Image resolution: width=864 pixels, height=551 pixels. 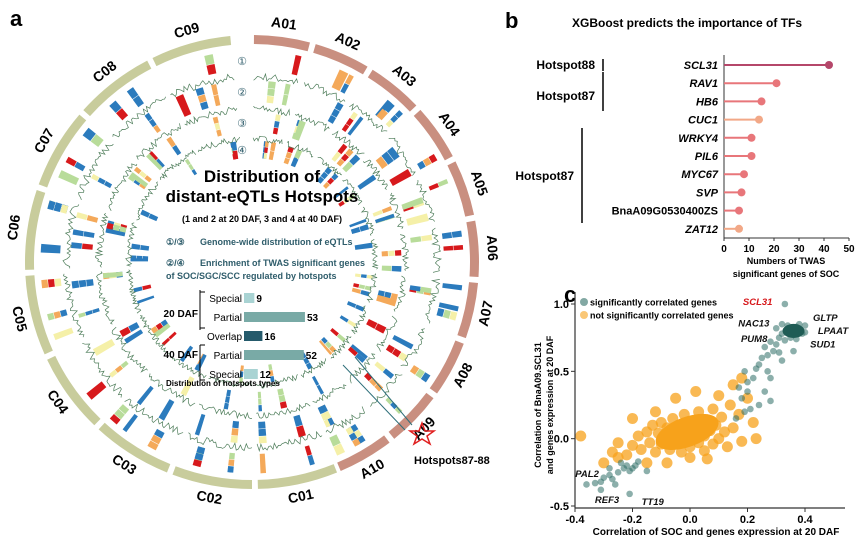 I want to click on hotspot-type-label: Partial, so click(x=228, y=318).